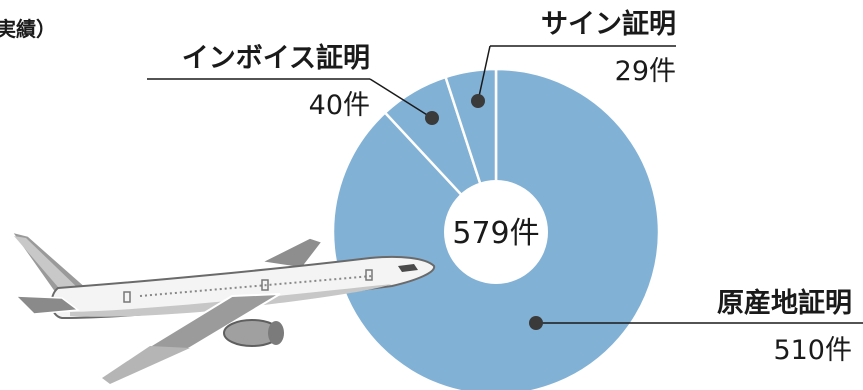  Describe the element at coordinates (28, 29) in the screenshot. I see `corner-heading: 実績）` at that location.